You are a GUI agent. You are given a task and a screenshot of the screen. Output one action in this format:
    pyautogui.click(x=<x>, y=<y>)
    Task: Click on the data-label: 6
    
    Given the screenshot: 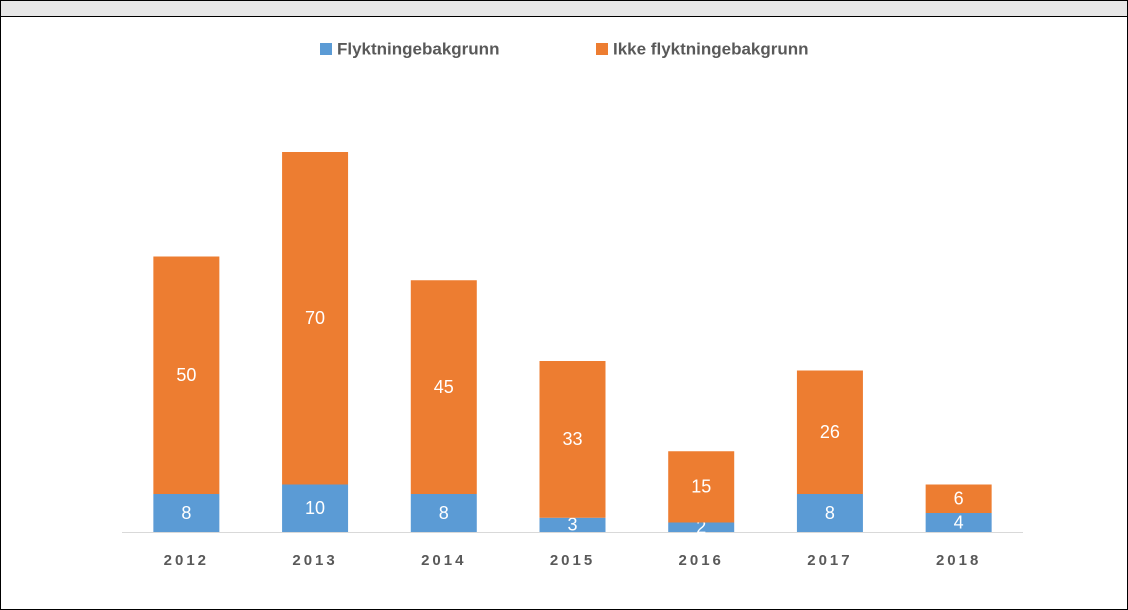 What is the action you would take?
    pyautogui.click(x=959, y=499)
    